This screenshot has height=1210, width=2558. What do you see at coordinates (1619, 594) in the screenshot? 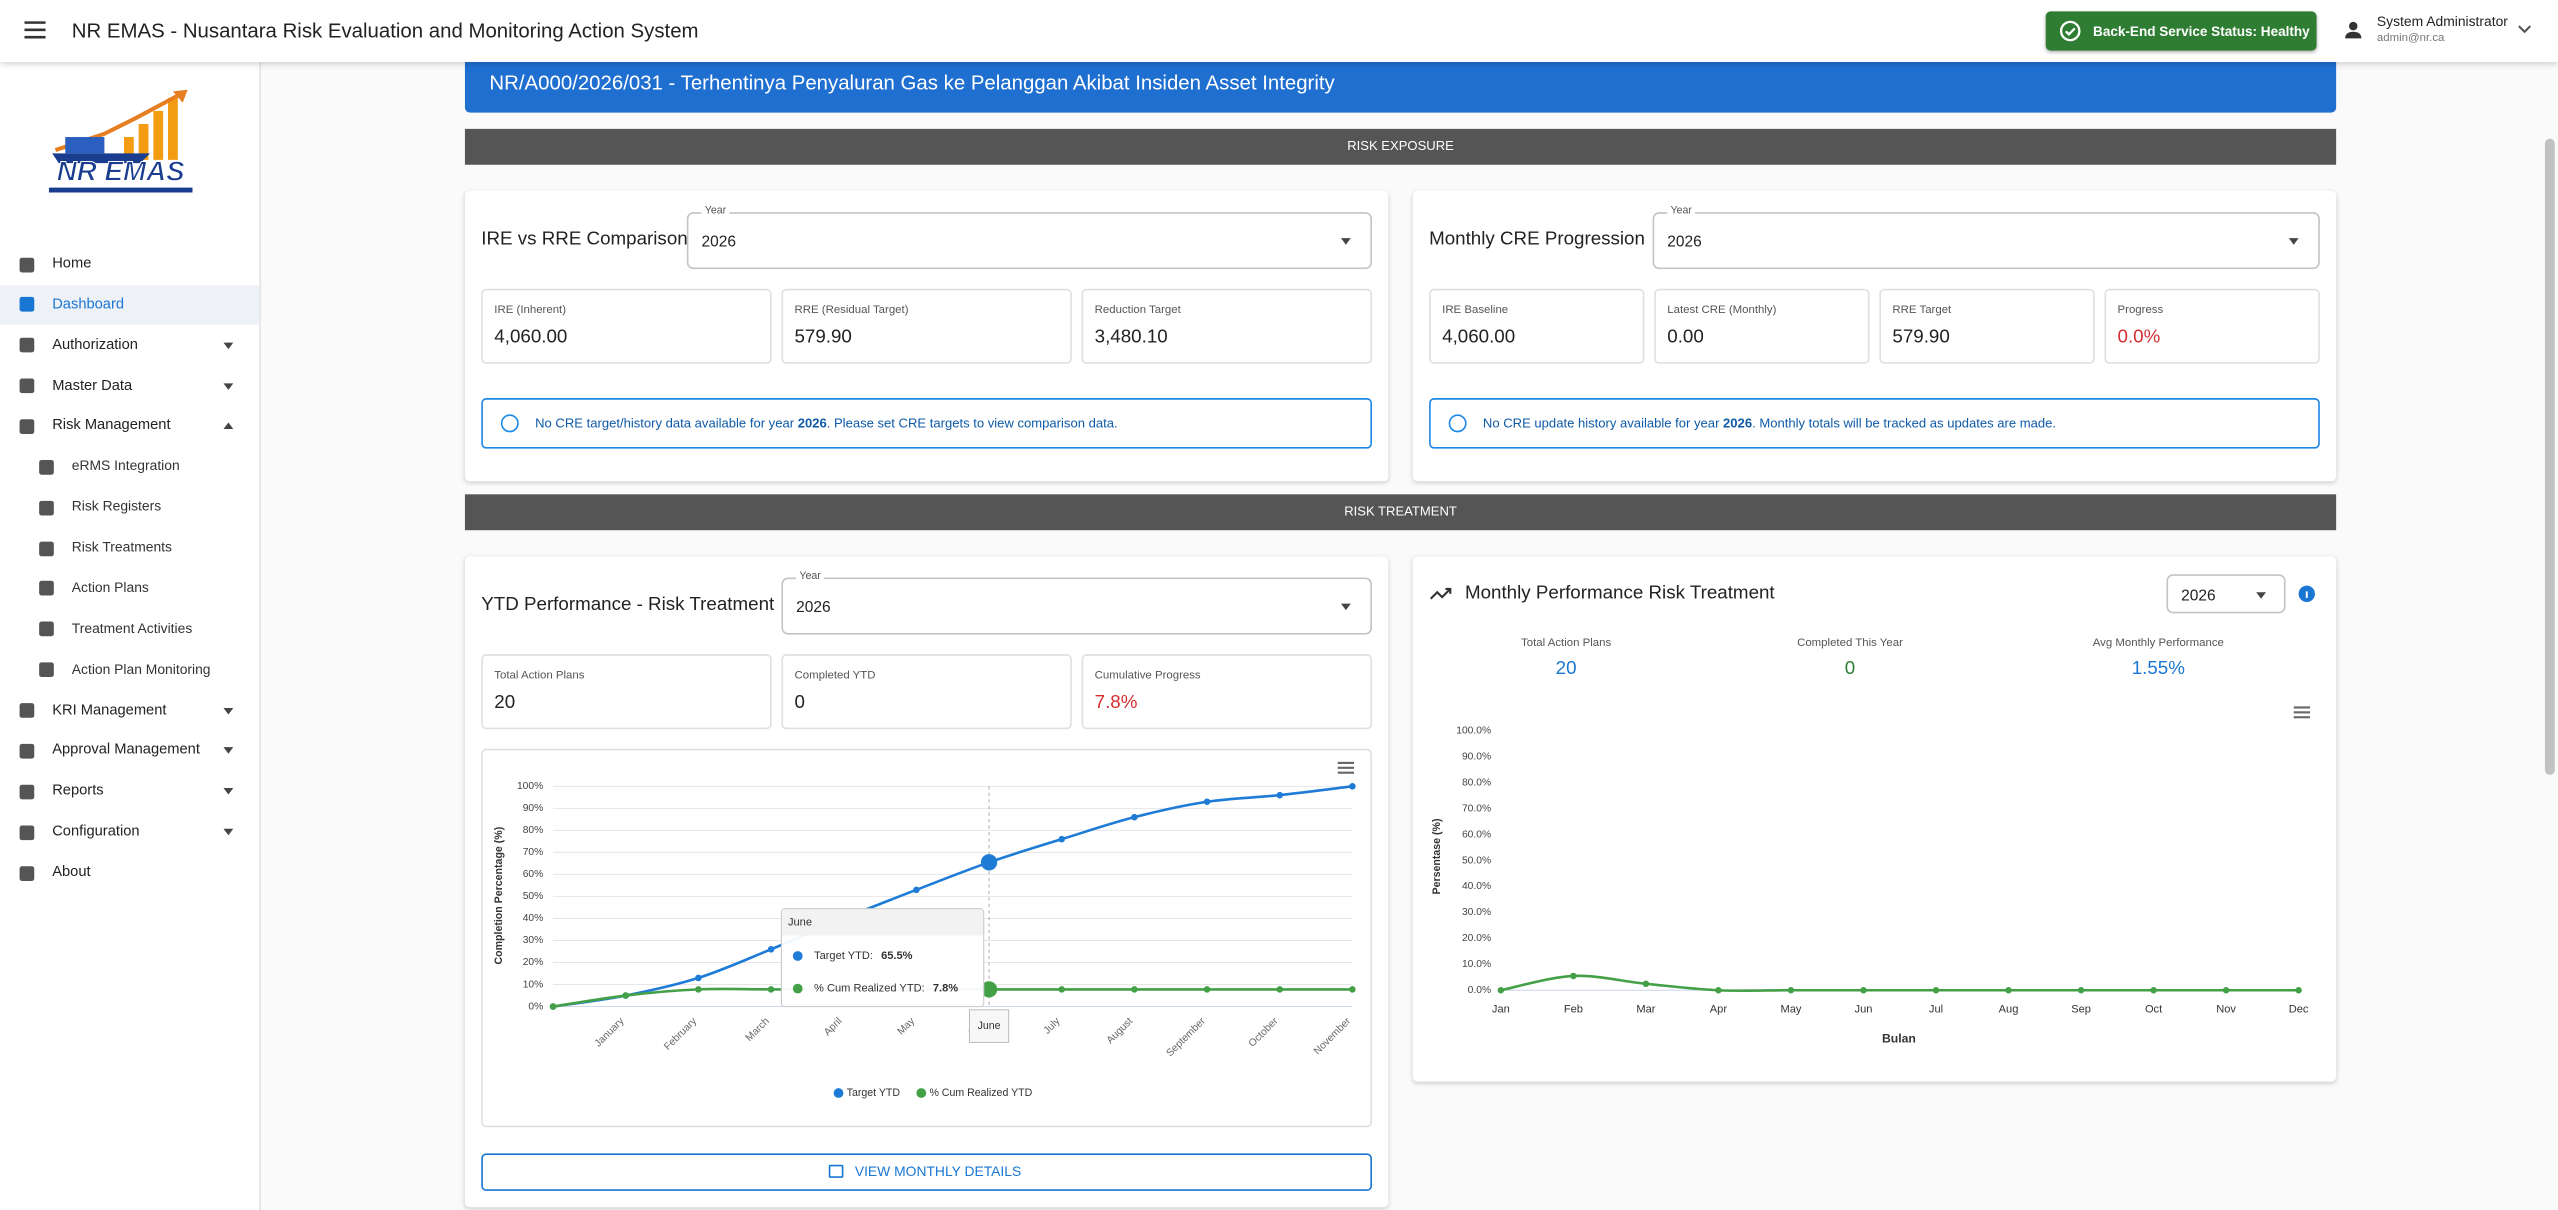
I see `card-title: Monthly Performance Risk Treatment` at bounding box center [1619, 594].